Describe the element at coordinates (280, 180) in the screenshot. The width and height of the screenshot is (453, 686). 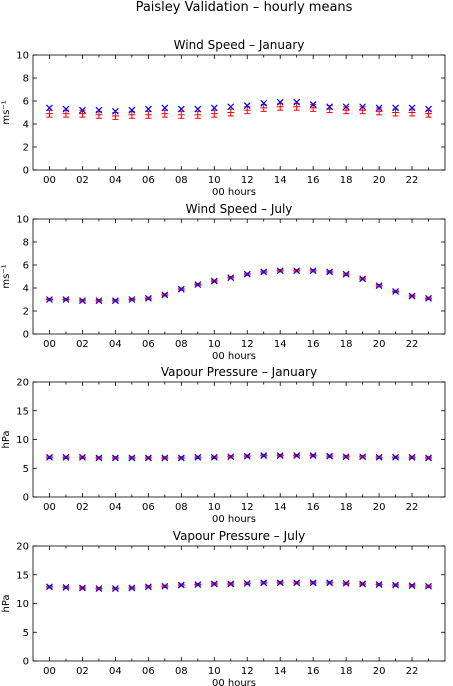
I see `x-tick-label: 14` at that location.